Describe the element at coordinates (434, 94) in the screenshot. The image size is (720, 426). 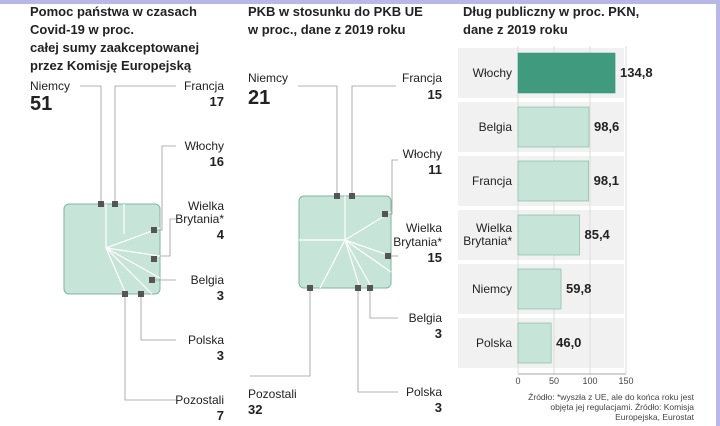
I see `value-francja: 15` at that location.